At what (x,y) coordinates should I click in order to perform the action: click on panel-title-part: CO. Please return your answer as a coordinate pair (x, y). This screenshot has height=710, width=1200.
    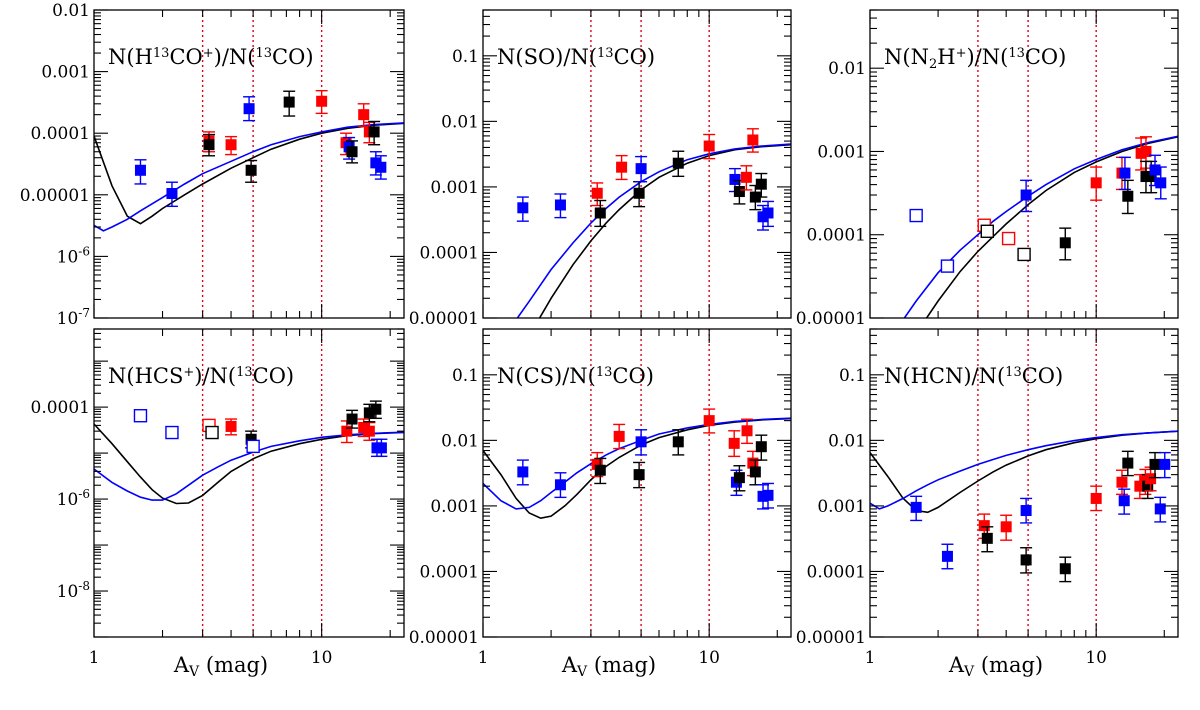
    Looking at the image, I should click on (185, 57).